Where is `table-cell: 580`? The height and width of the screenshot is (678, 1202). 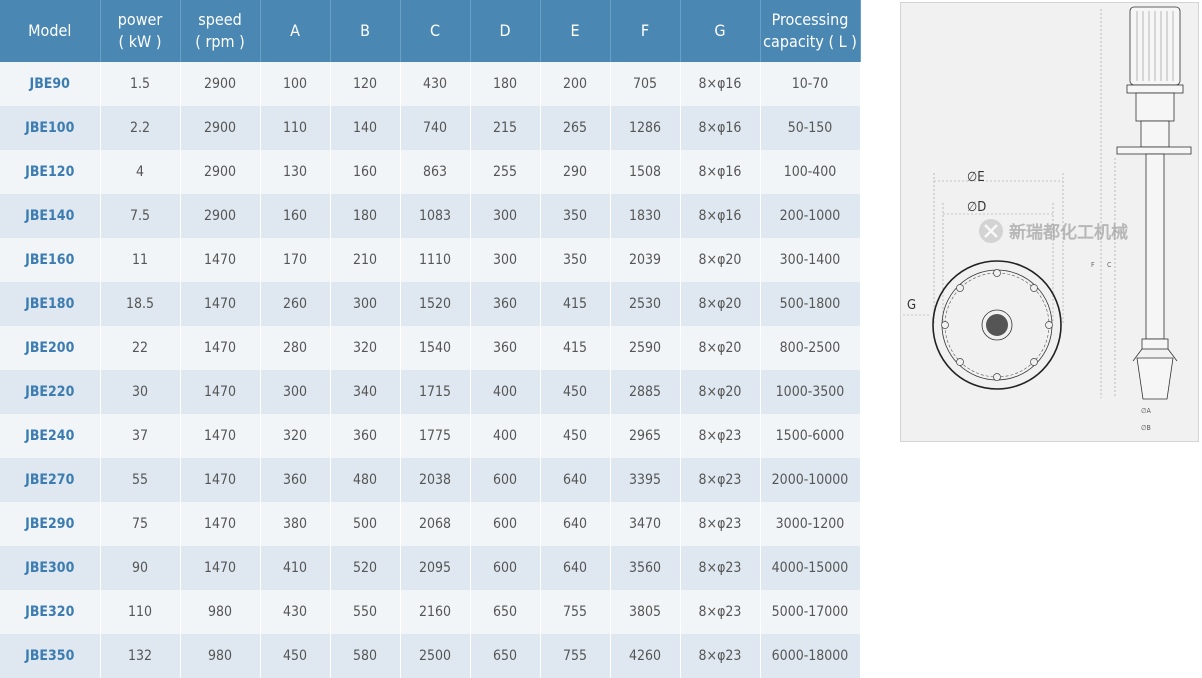 table-cell: 580 is located at coordinates (365, 656).